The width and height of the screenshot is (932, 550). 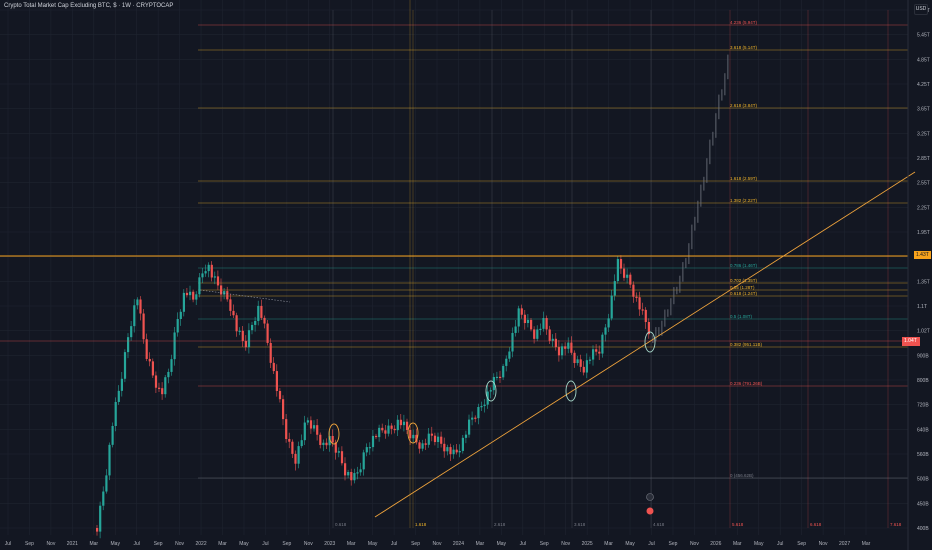 What do you see at coordinates (744, 265) in the screenshot?
I see `fib-level-label: 0.786 (1.46T)` at bounding box center [744, 265].